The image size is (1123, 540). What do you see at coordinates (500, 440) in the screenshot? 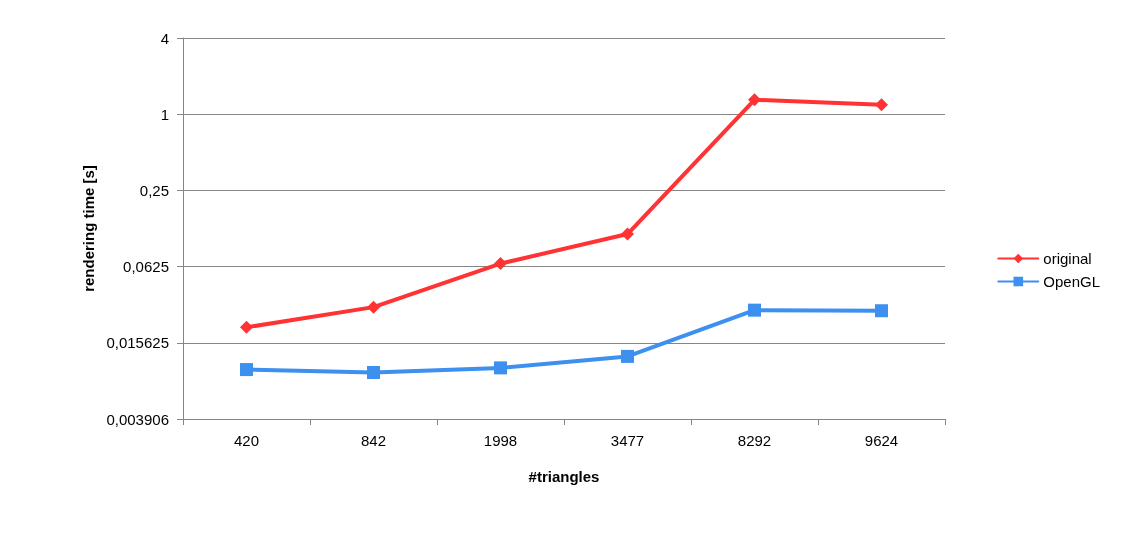
I see `x-tick-label: 1998` at bounding box center [500, 440].